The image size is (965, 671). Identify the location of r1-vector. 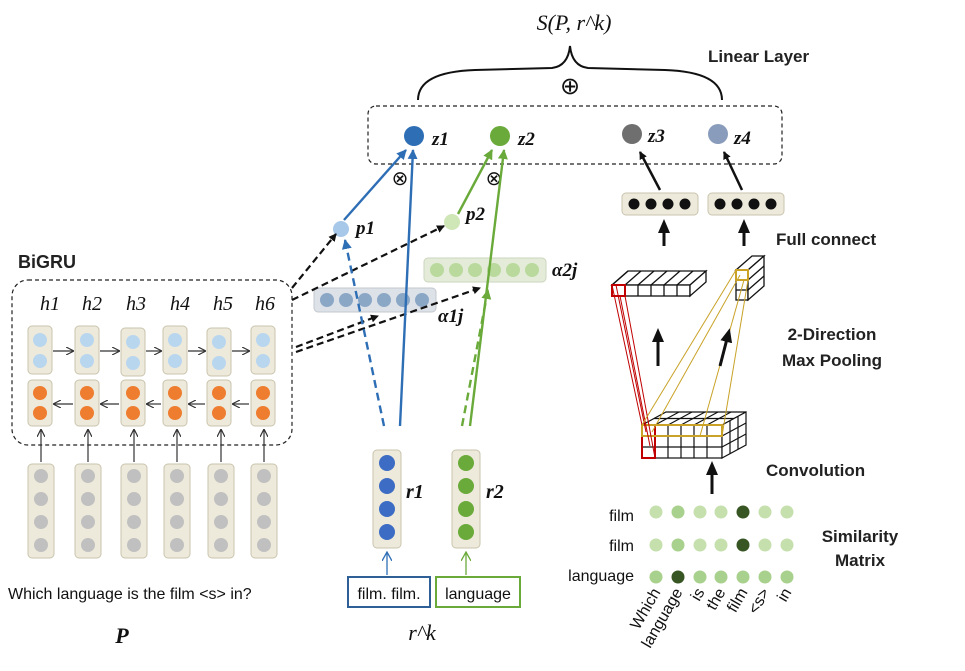
(387, 499).